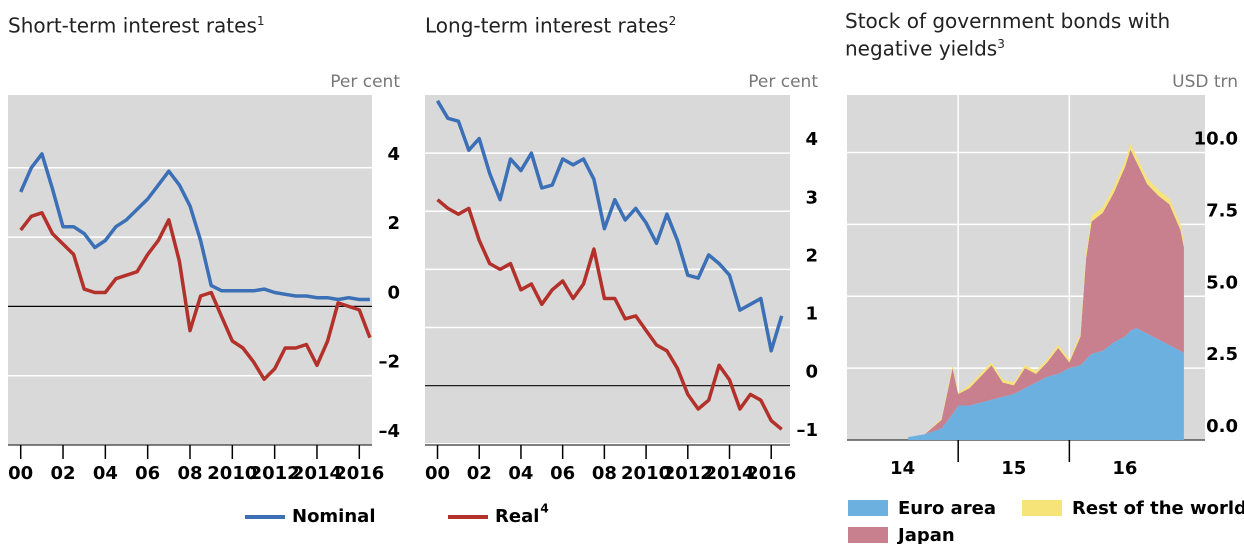  Describe the element at coordinates (1124, 468) in the screenshot. I see `x-tick-label: 16` at that location.